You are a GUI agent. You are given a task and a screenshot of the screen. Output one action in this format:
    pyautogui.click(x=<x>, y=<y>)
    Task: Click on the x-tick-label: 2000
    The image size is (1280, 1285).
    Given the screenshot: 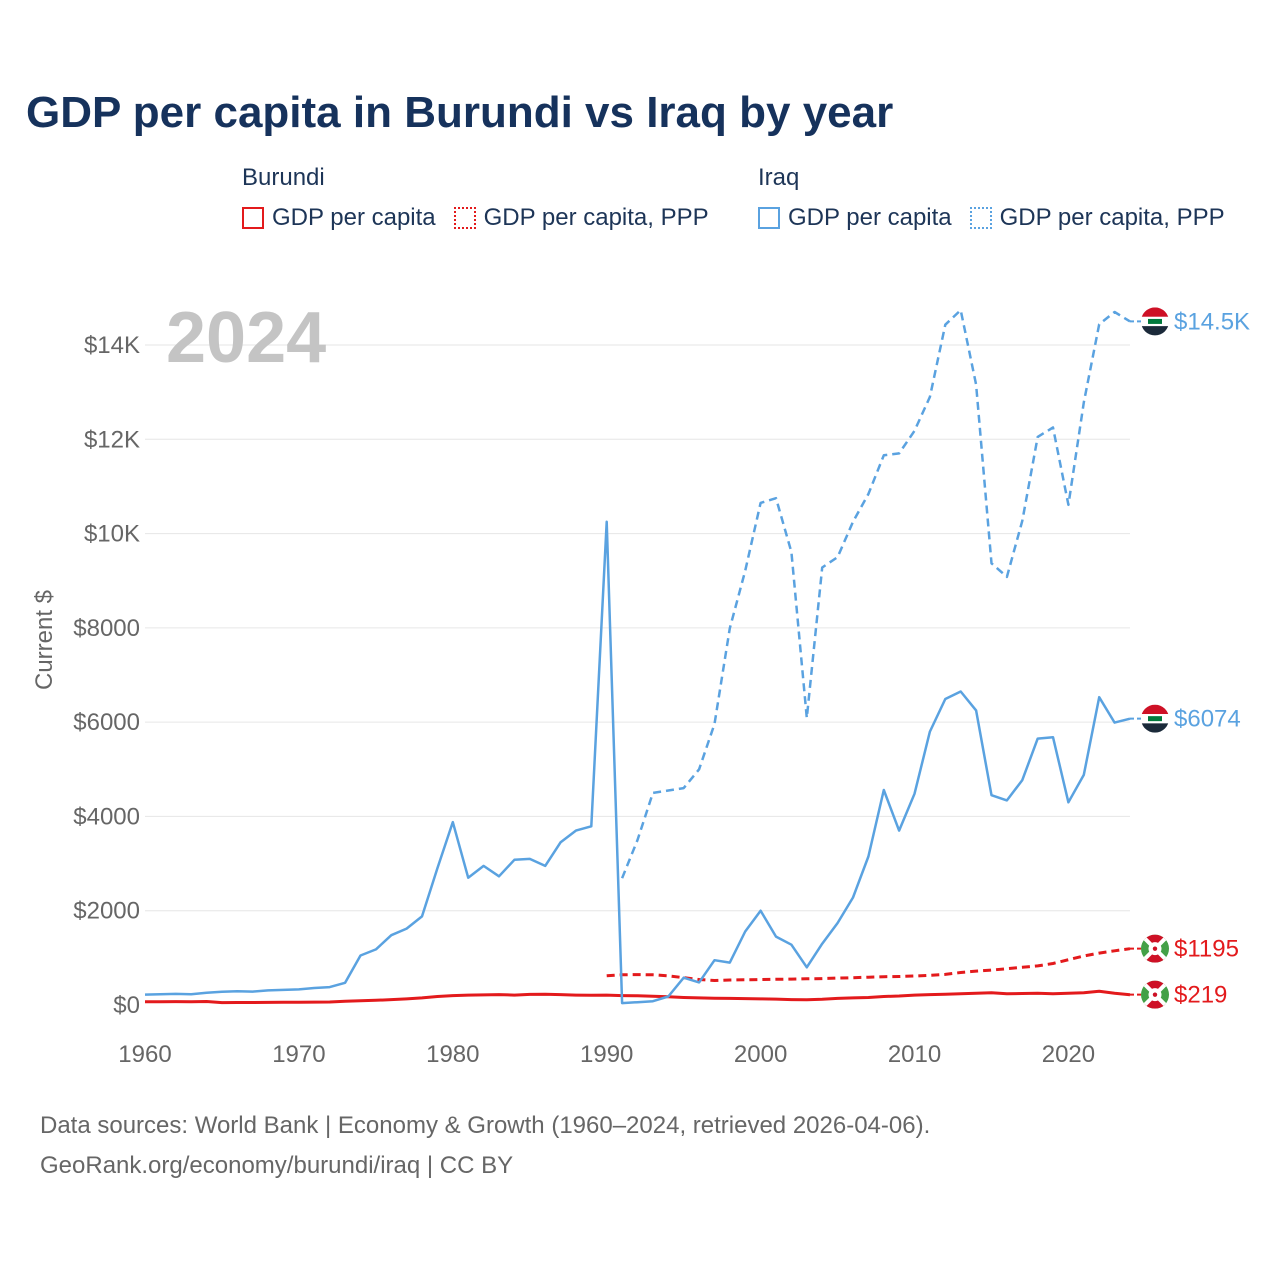 What is the action you would take?
    pyautogui.click(x=760, y=1054)
    